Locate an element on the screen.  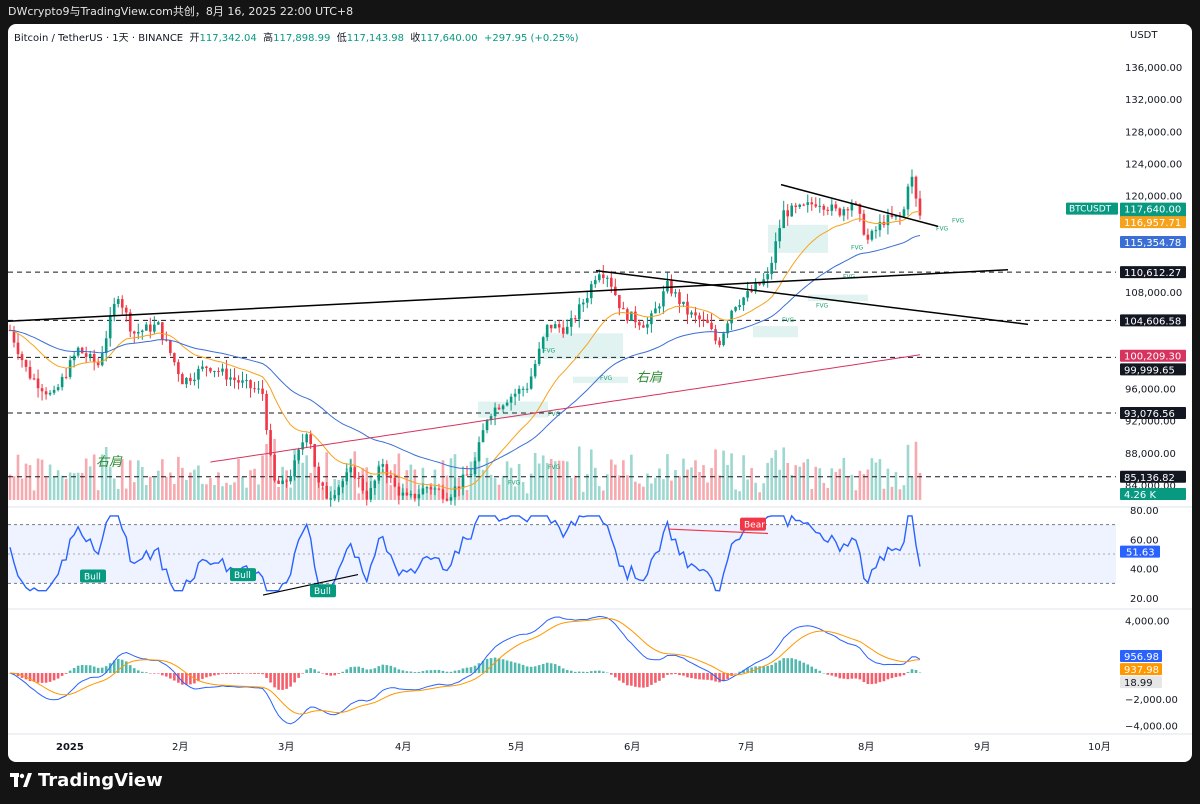
macd-value-box is located at coordinates (1141, 655).